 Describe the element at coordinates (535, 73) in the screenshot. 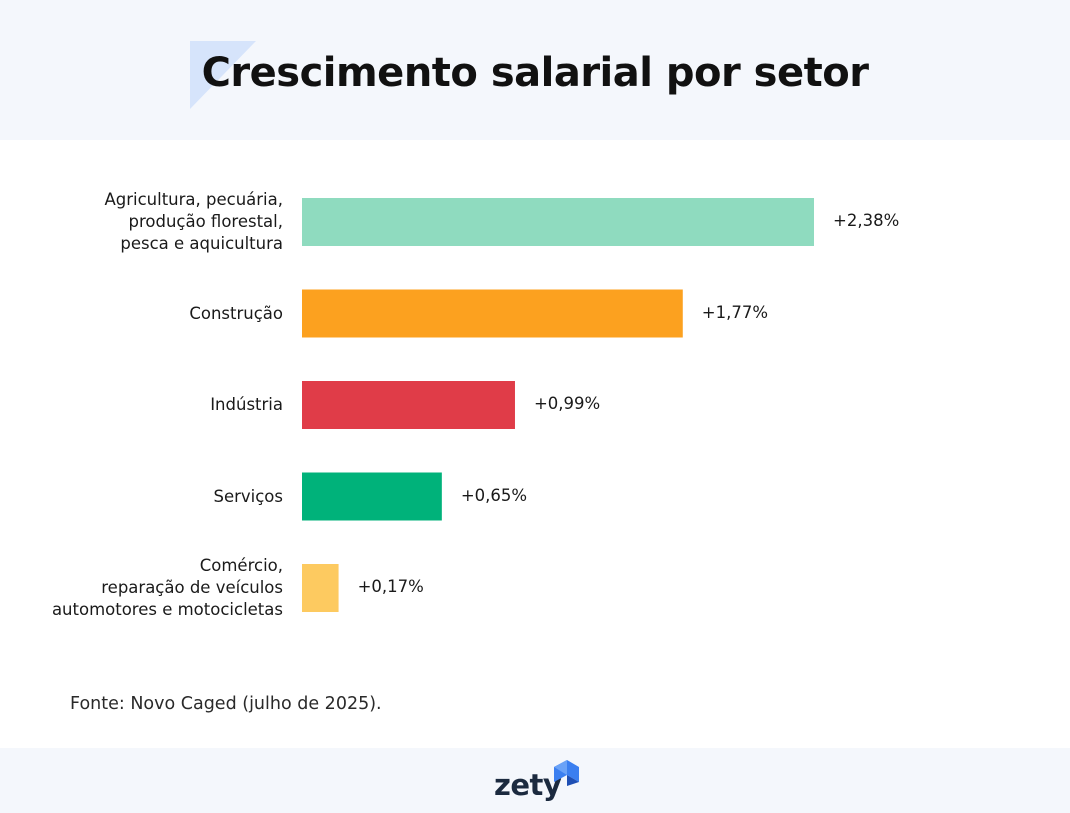

I see `chart-title: Crescimento salarial por setor` at that location.